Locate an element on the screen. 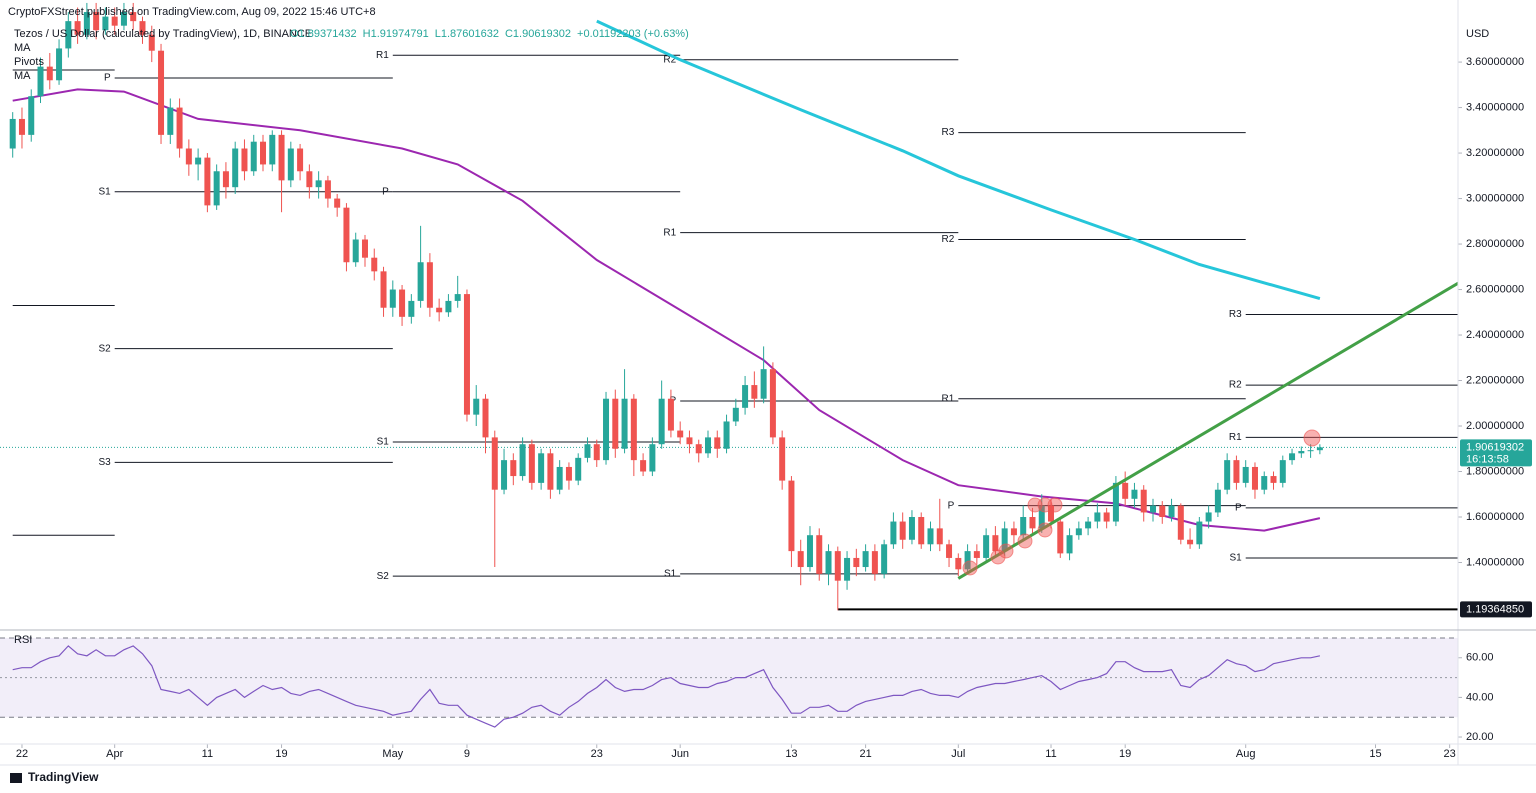 Image resolution: width=1536 pixels, height=793 pixels. ohlc-value: O1.89371432 is located at coordinates (323, 34).